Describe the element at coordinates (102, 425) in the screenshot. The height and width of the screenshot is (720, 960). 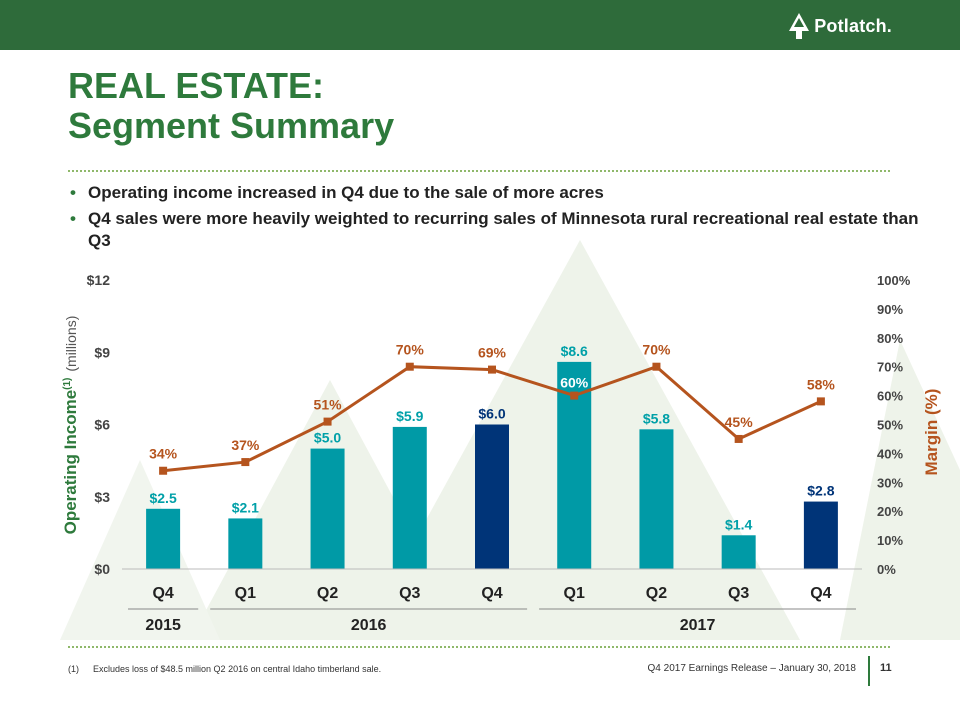
I see `y-tick-label: $6` at that location.